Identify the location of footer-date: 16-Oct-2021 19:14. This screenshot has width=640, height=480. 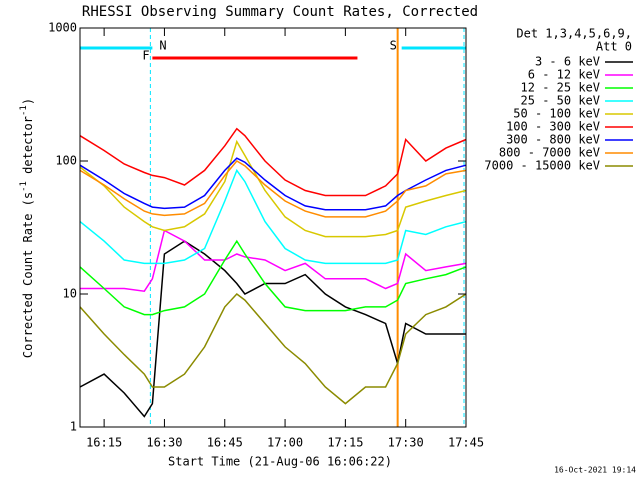
(595, 470).